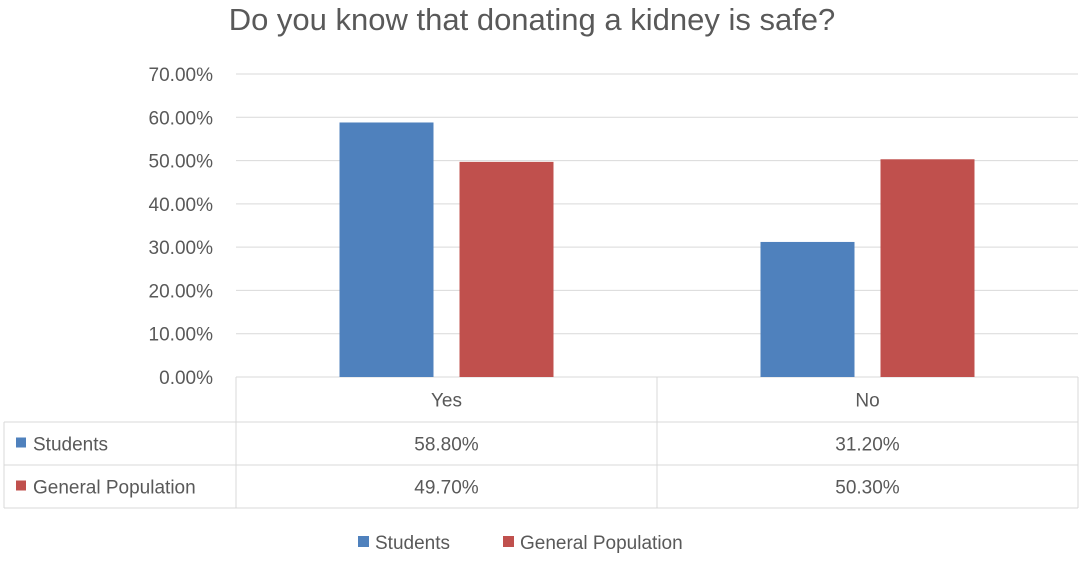  Describe the element at coordinates (412, 543) in the screenshot. I see `legend-label: Students` at that location.